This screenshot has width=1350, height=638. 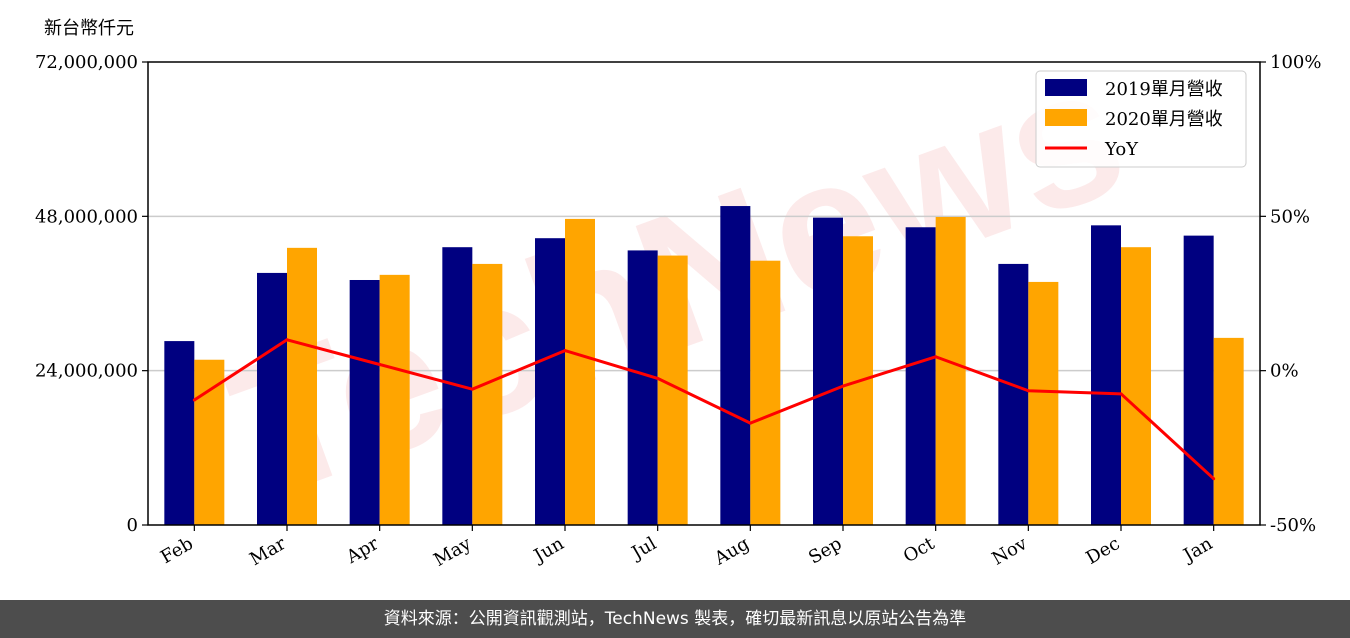 I want to click on bar-series2-feb, so click(x=209, y=442).